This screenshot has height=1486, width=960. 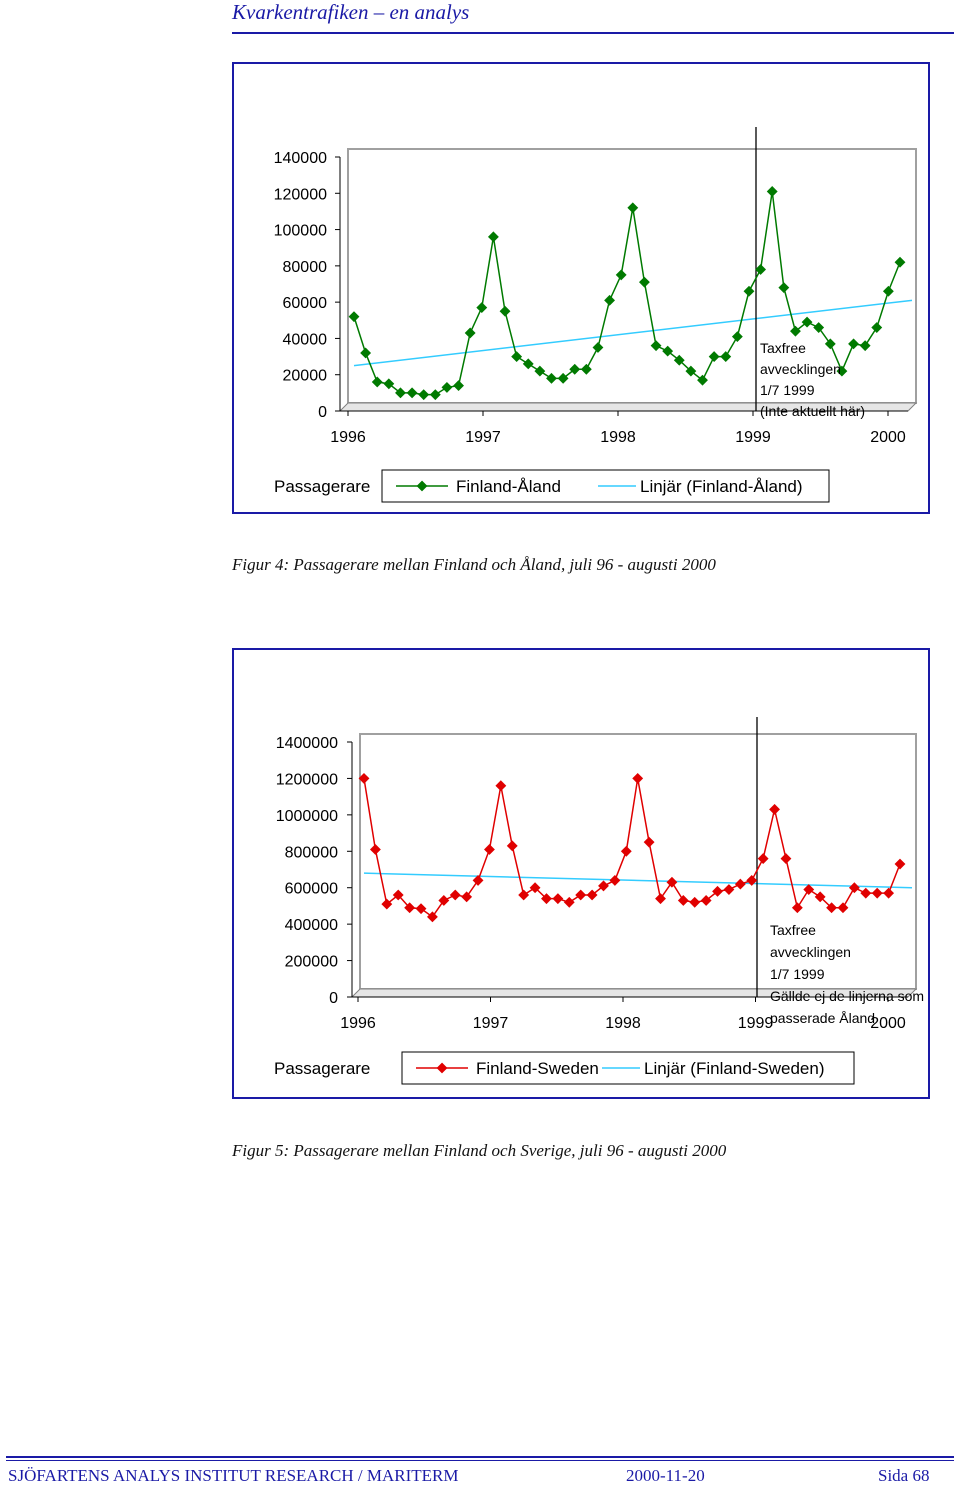 What do you see at coordinates (305, 303) in the screenshot?
I see `y-tick-label: 60000` at bounding box center [305, 303].